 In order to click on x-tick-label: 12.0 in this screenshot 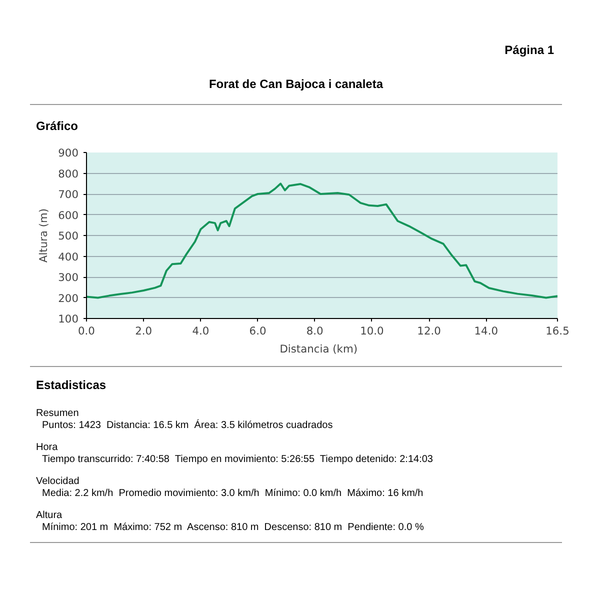, I will do `click(429, 331)`.